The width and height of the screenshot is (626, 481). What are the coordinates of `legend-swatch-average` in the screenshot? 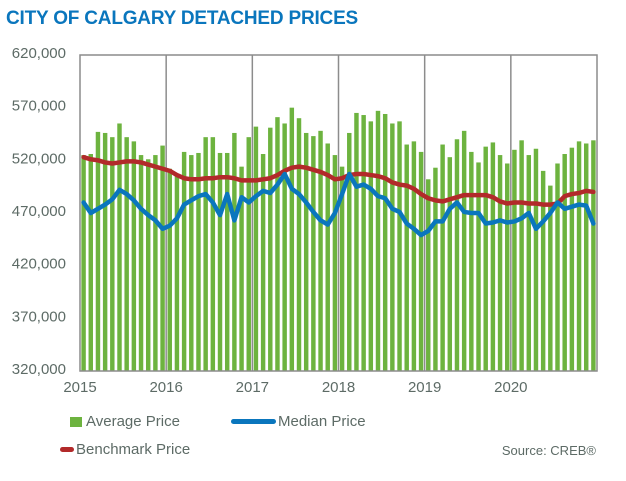 It's located at (76, 421).